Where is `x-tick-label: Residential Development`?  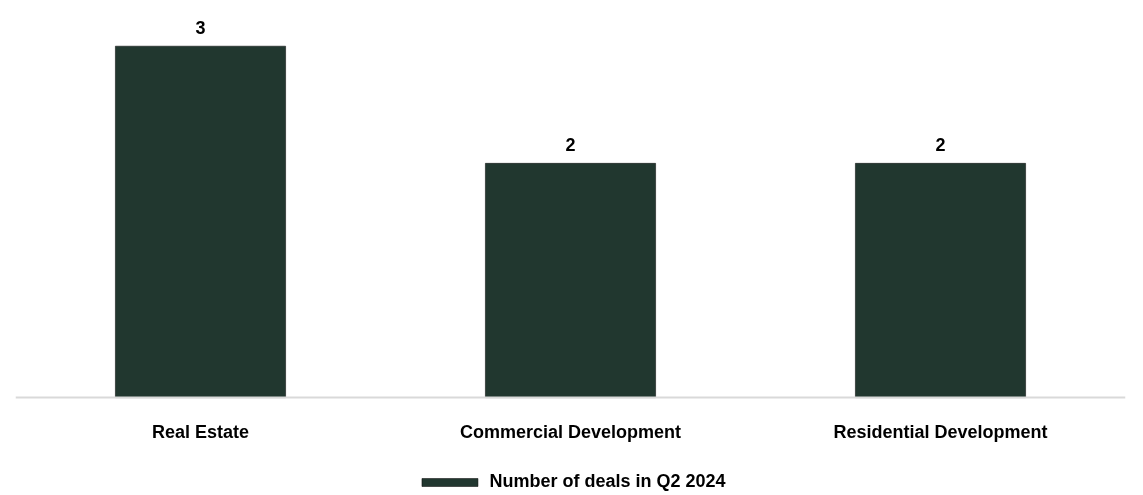
x-tick-label: Residential Development is located at coordinates (940, 431).